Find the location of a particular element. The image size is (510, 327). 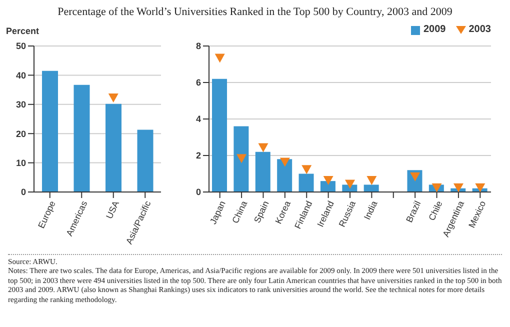

x-tick-label: India is located at coordinates (371, 210).